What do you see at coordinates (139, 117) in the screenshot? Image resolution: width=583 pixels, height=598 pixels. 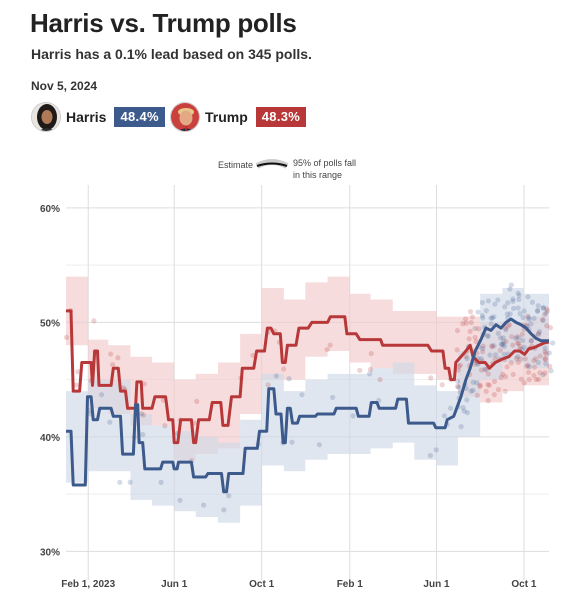 I see `harris-value-badge: 48.4%` at bounding box center [139, 117].